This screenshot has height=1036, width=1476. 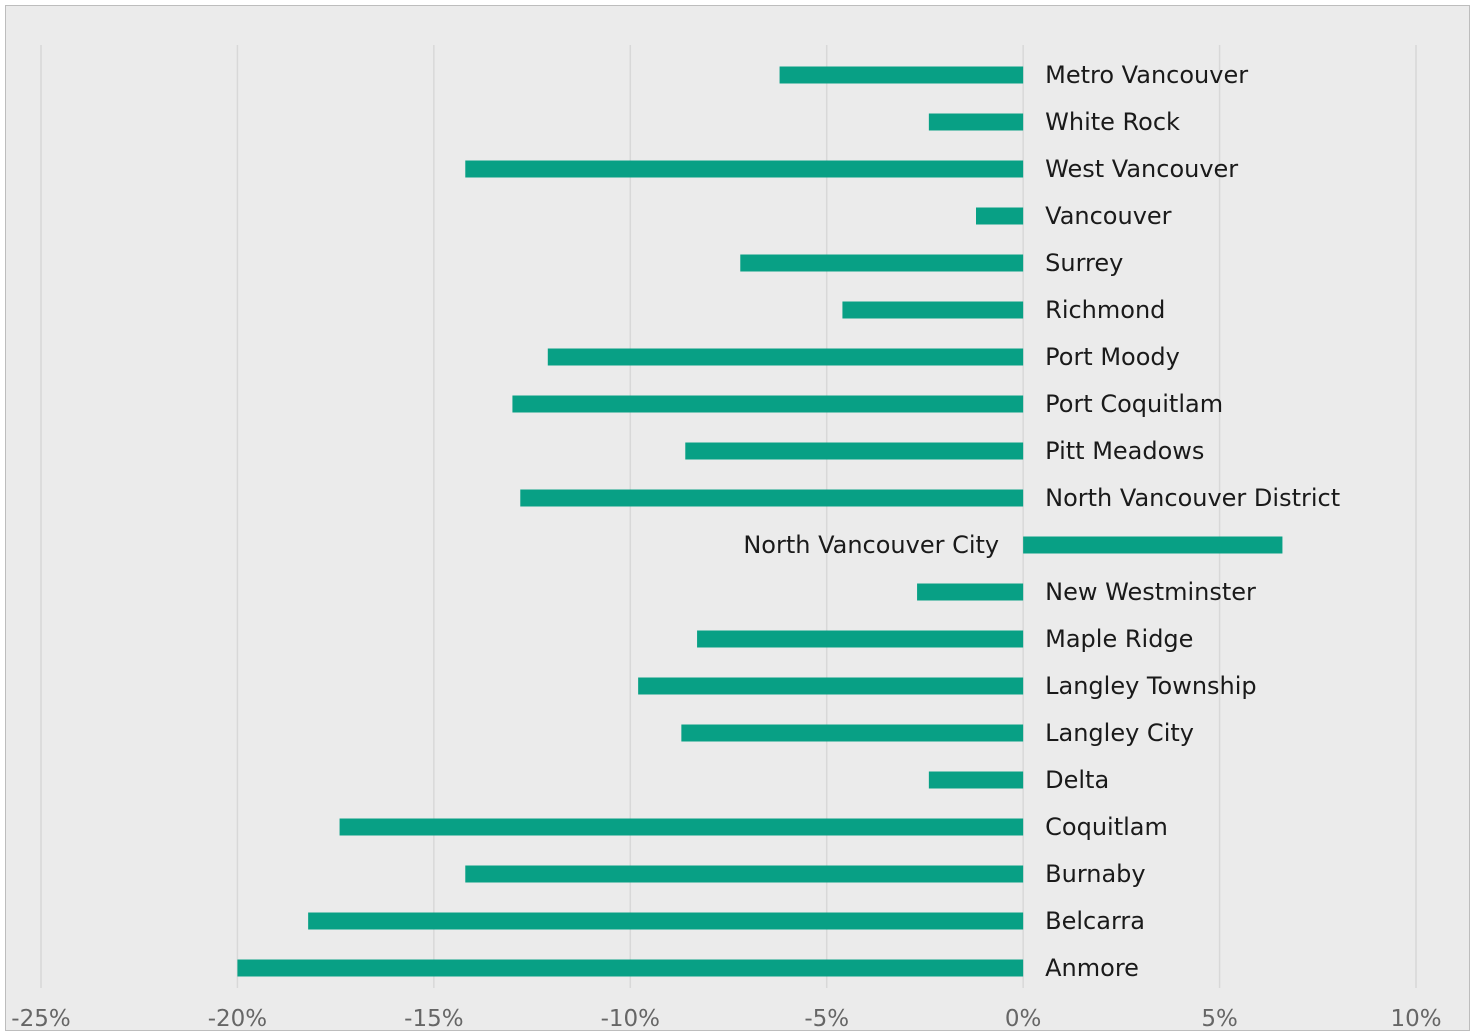 What do you see at coordinates (1106, 827) in the screenshot?
I see `category-label: Coquitlam` at bounding box center [1106, 827].